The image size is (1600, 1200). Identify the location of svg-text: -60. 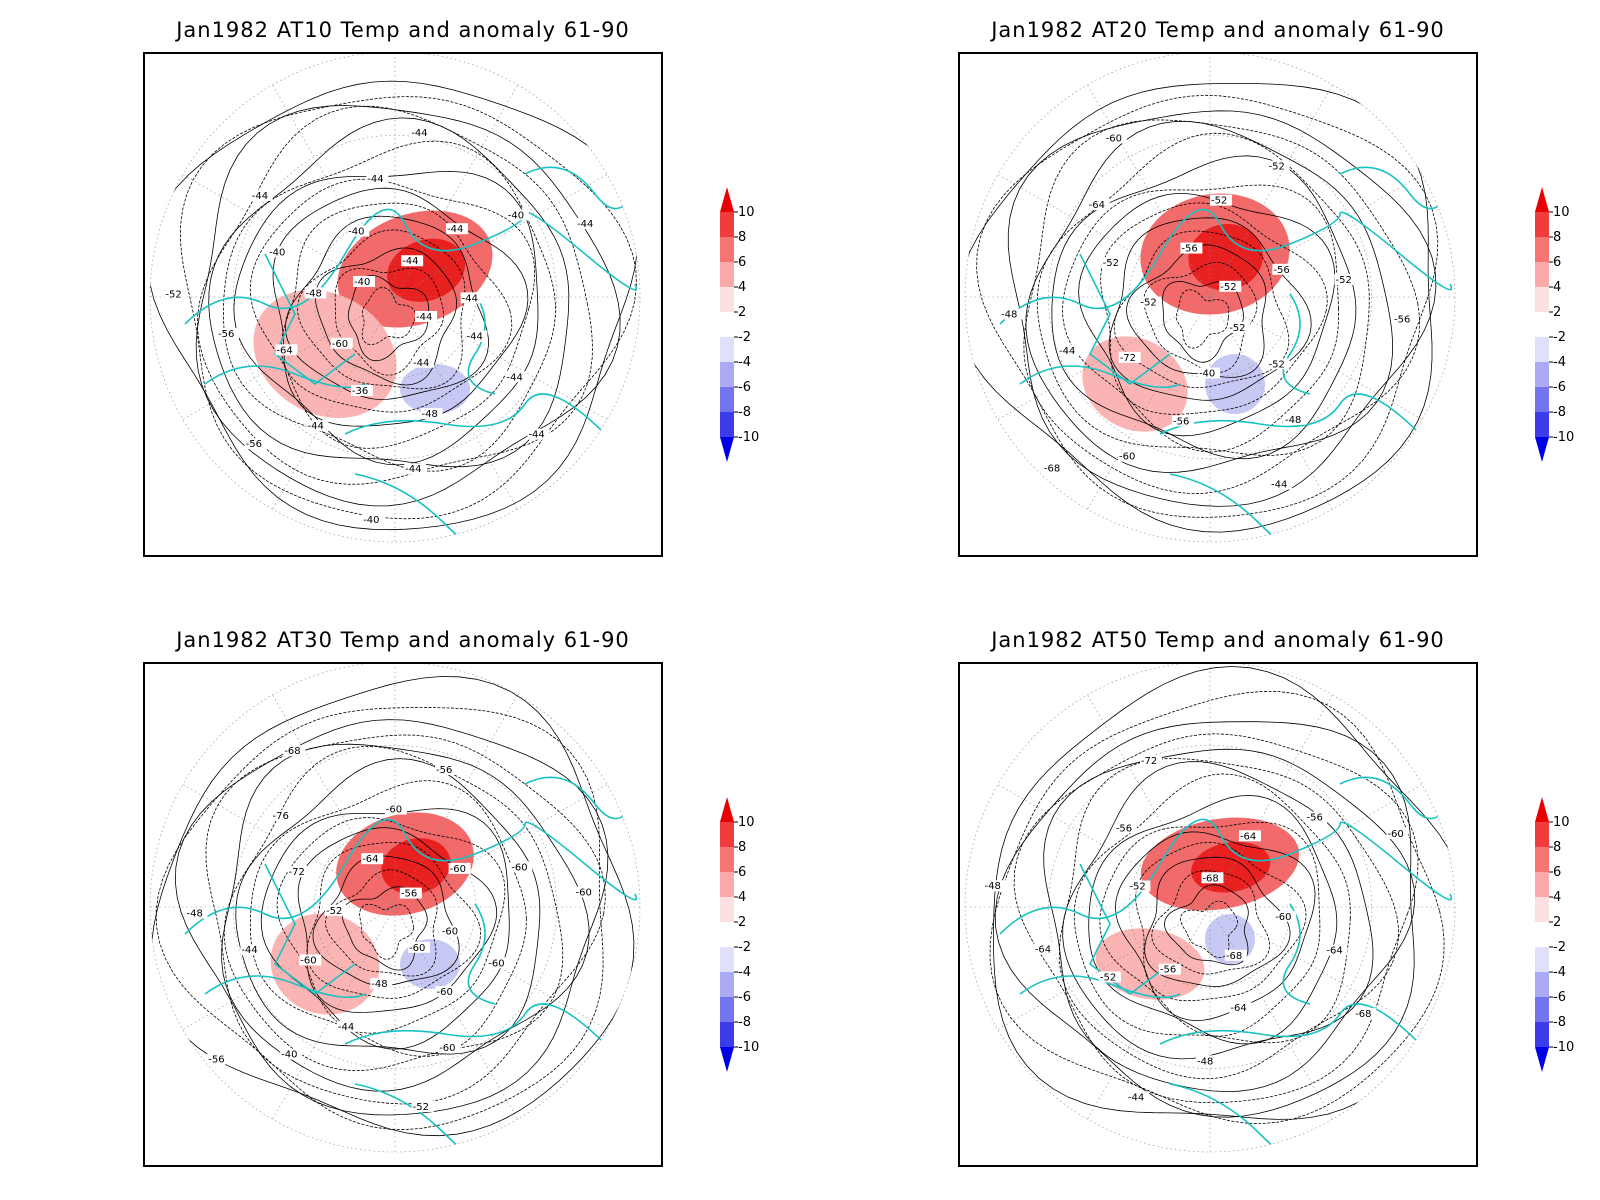
(447, 1048).